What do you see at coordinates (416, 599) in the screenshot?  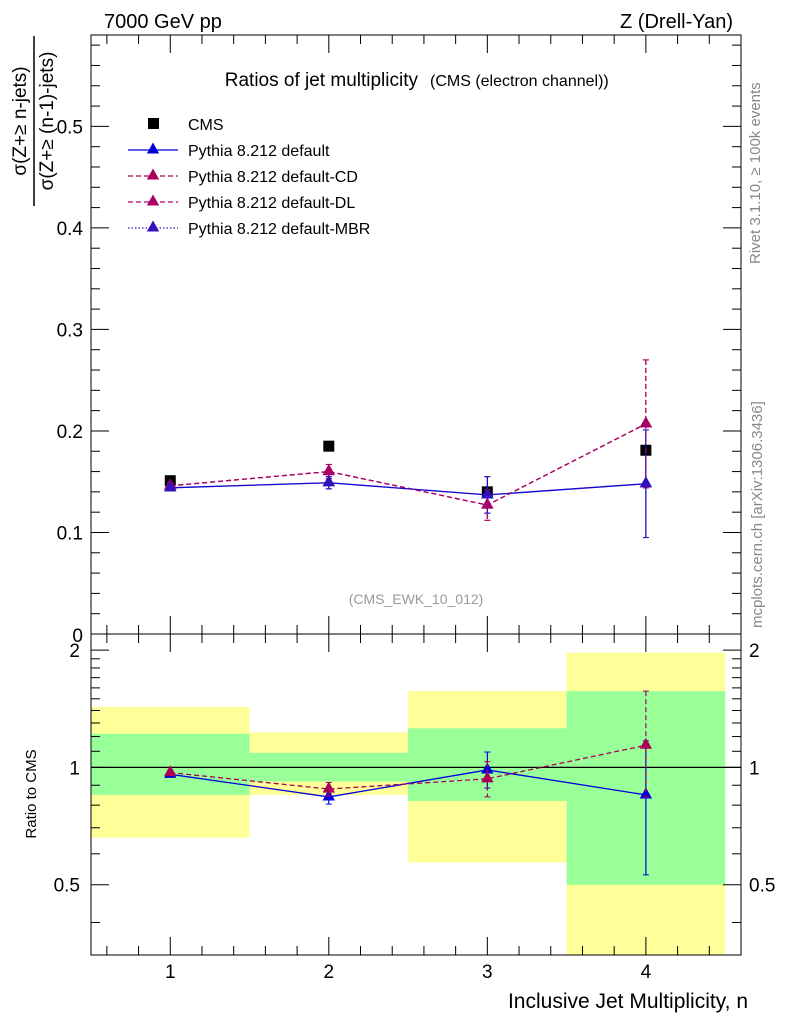 I see `analysis-tag: (CMS_EWK_10_012)` at bounding box center [416, 599].